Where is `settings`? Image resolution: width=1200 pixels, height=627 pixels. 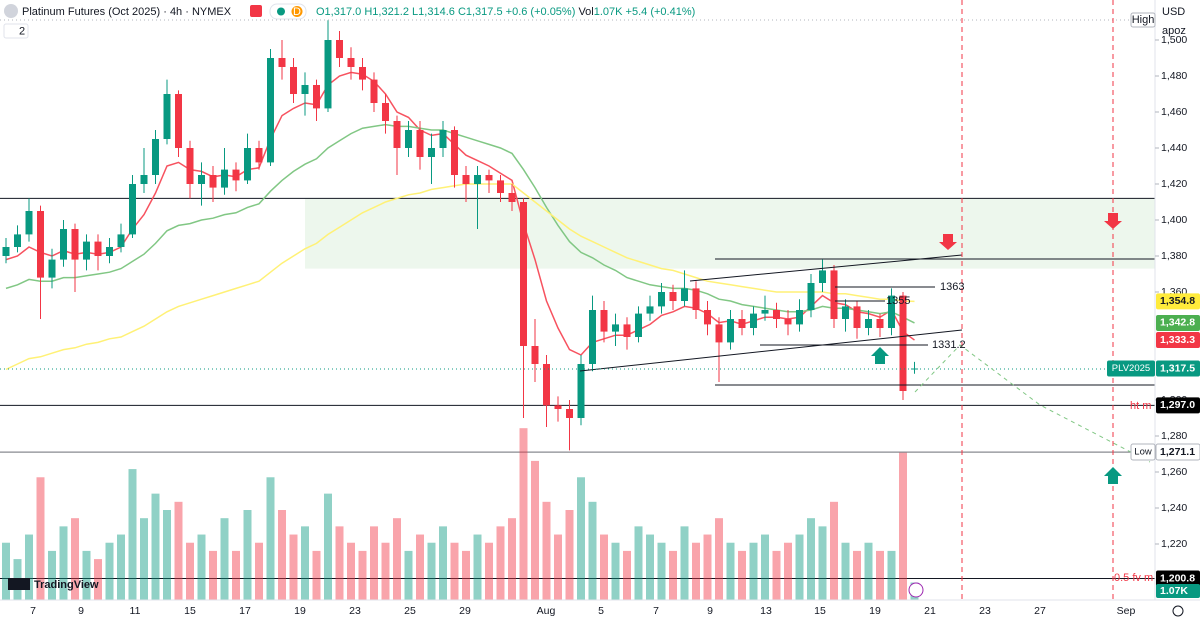
settings is located at coordinates (1178, 611).